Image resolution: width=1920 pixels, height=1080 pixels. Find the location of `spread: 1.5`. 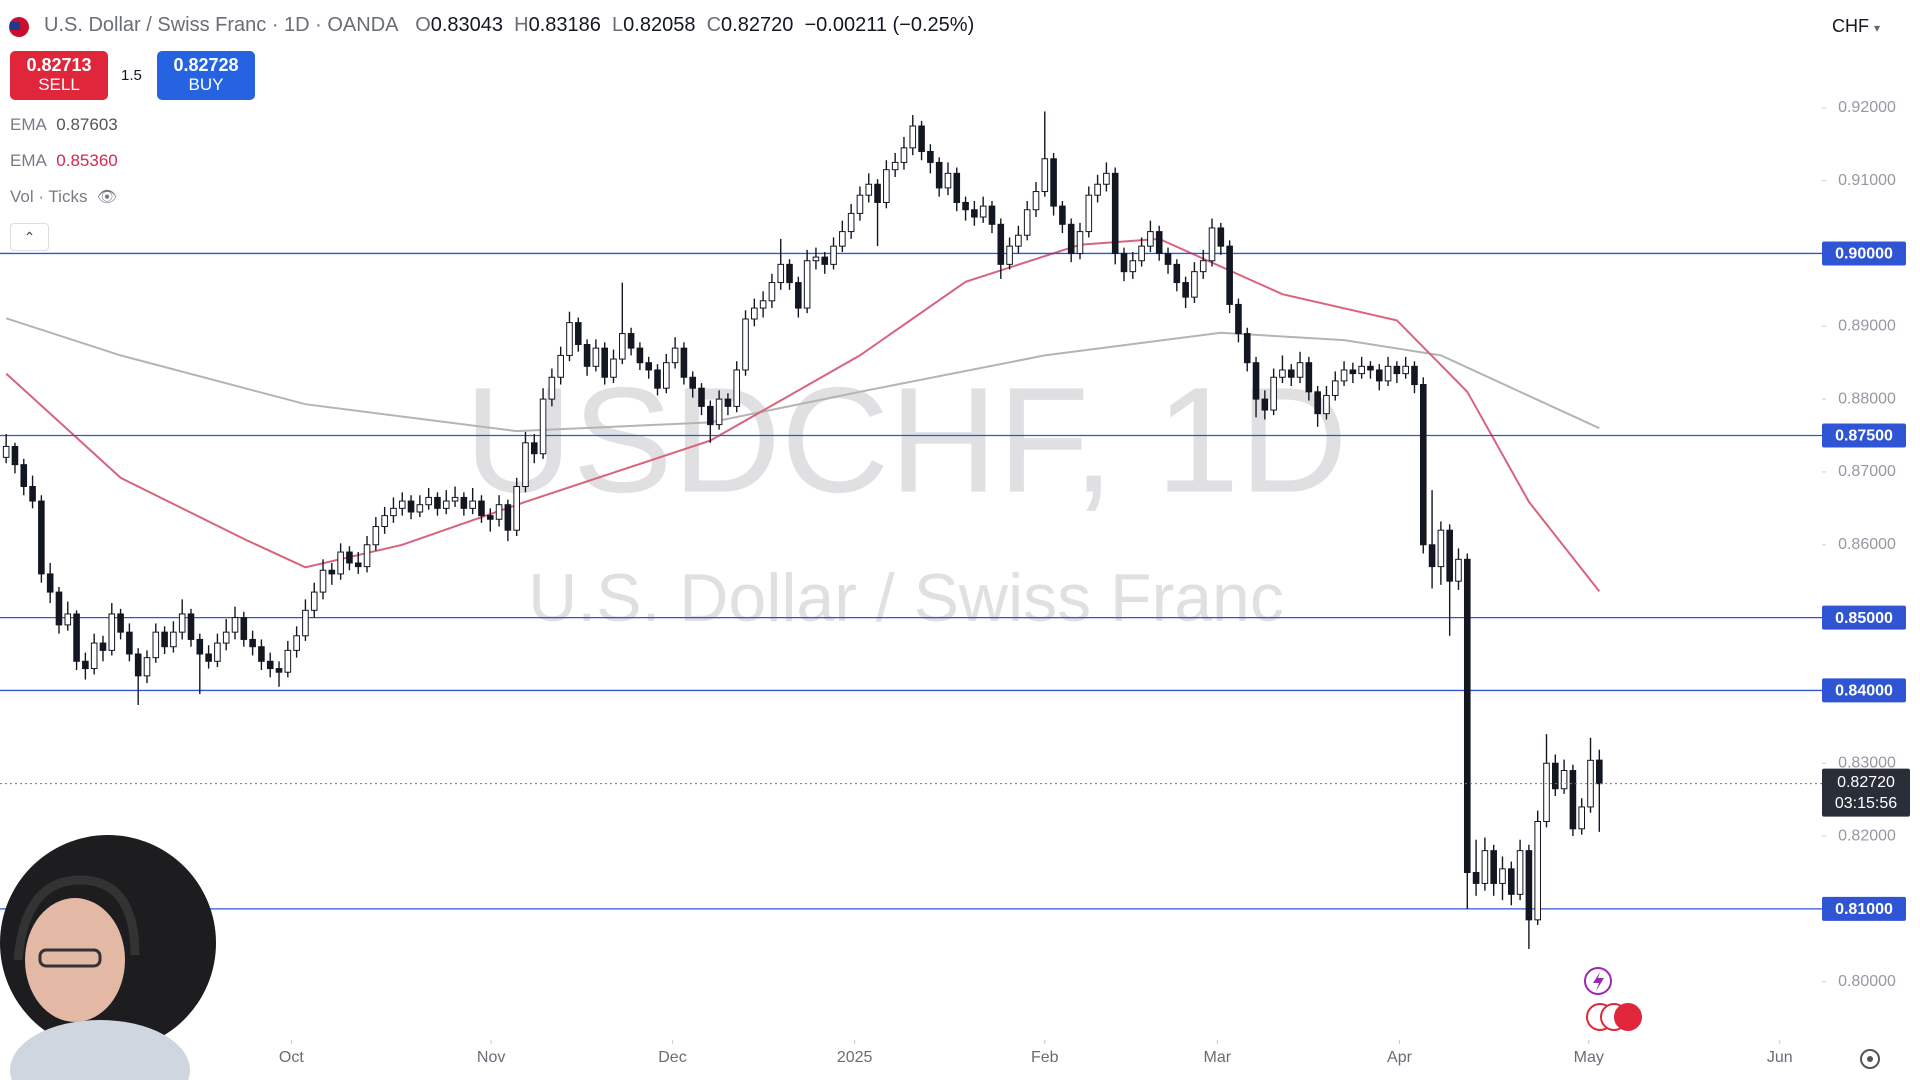

spread: 1.5 is located at coordinates (131, 75).